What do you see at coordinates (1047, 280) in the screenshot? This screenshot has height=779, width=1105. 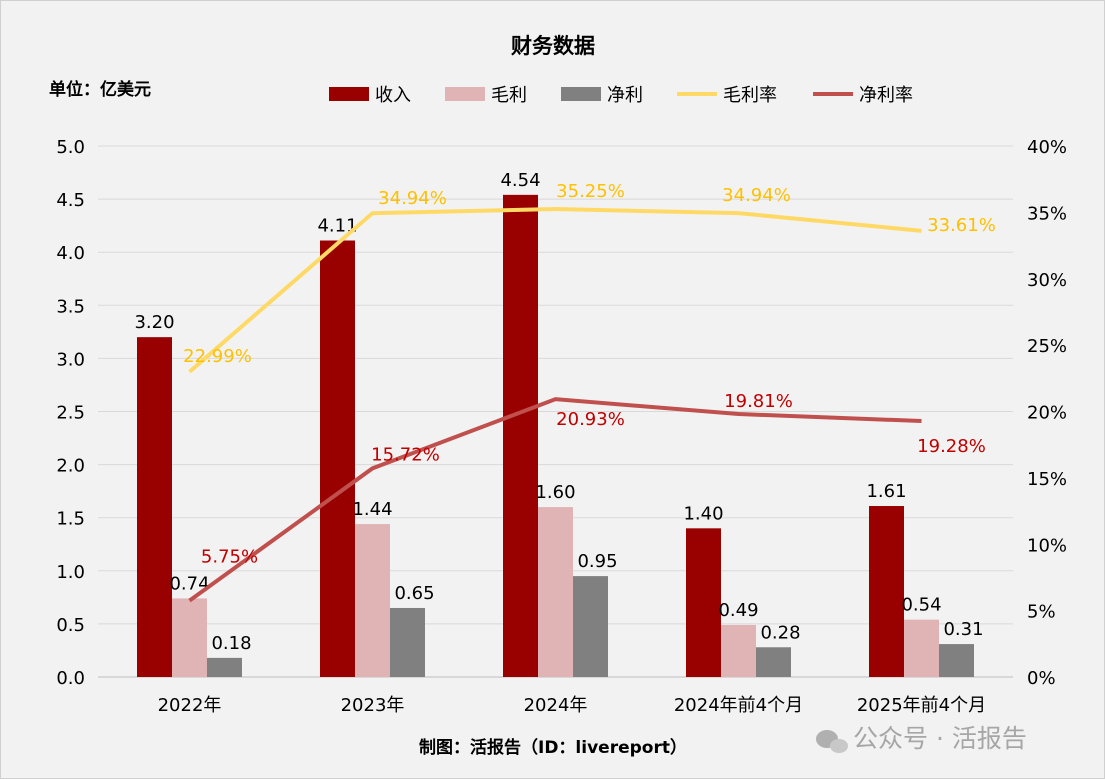 I see `right-tick-label: 30%` at bounding box center [1047, 280].